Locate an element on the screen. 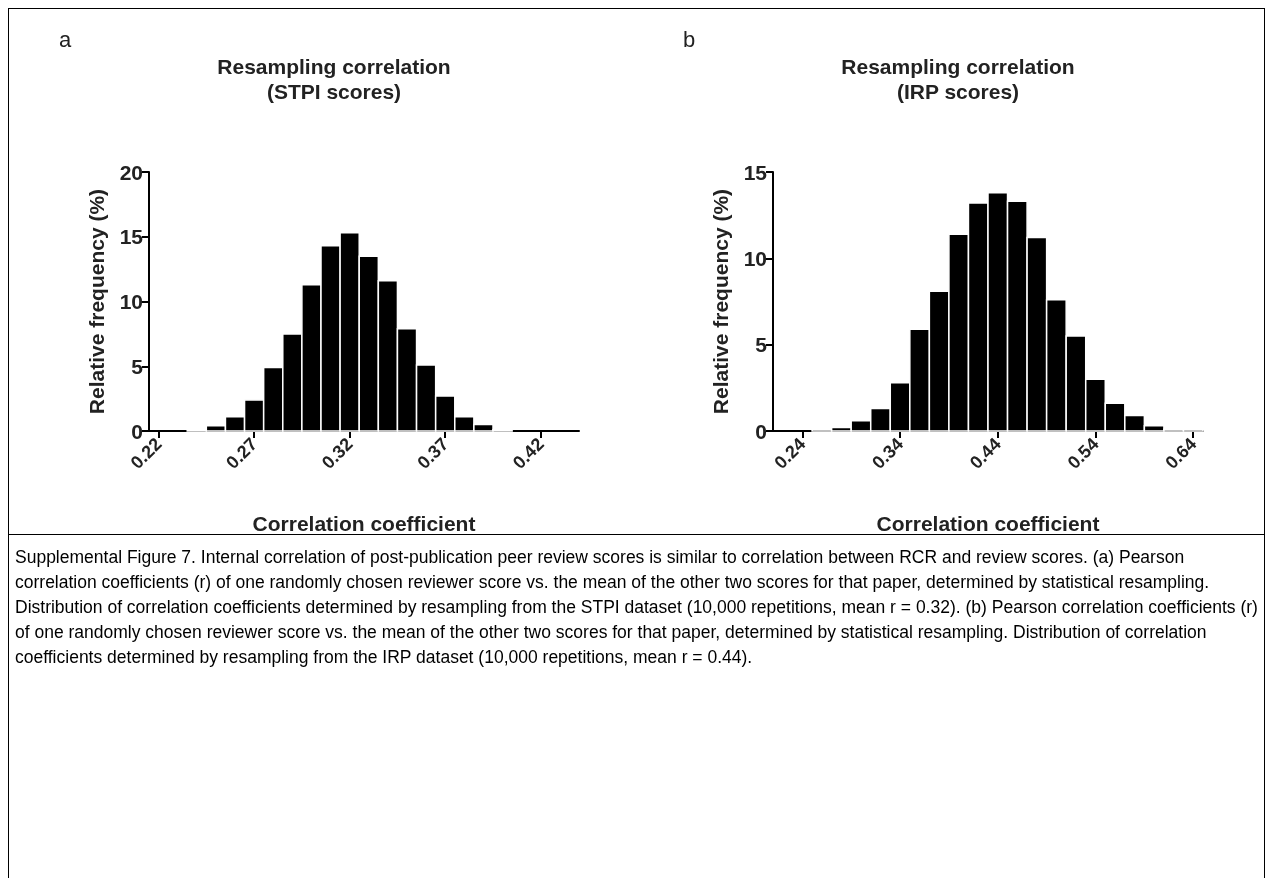 This screenshot has height=886, width=1273. x-tick-label: 0.42 is located at coordinates (528, 453).